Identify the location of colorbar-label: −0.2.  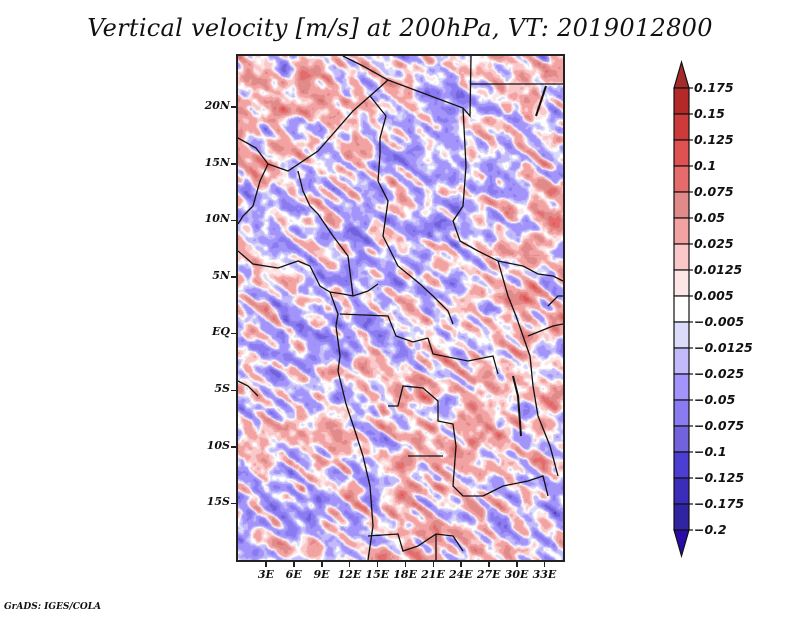
(710, 529).